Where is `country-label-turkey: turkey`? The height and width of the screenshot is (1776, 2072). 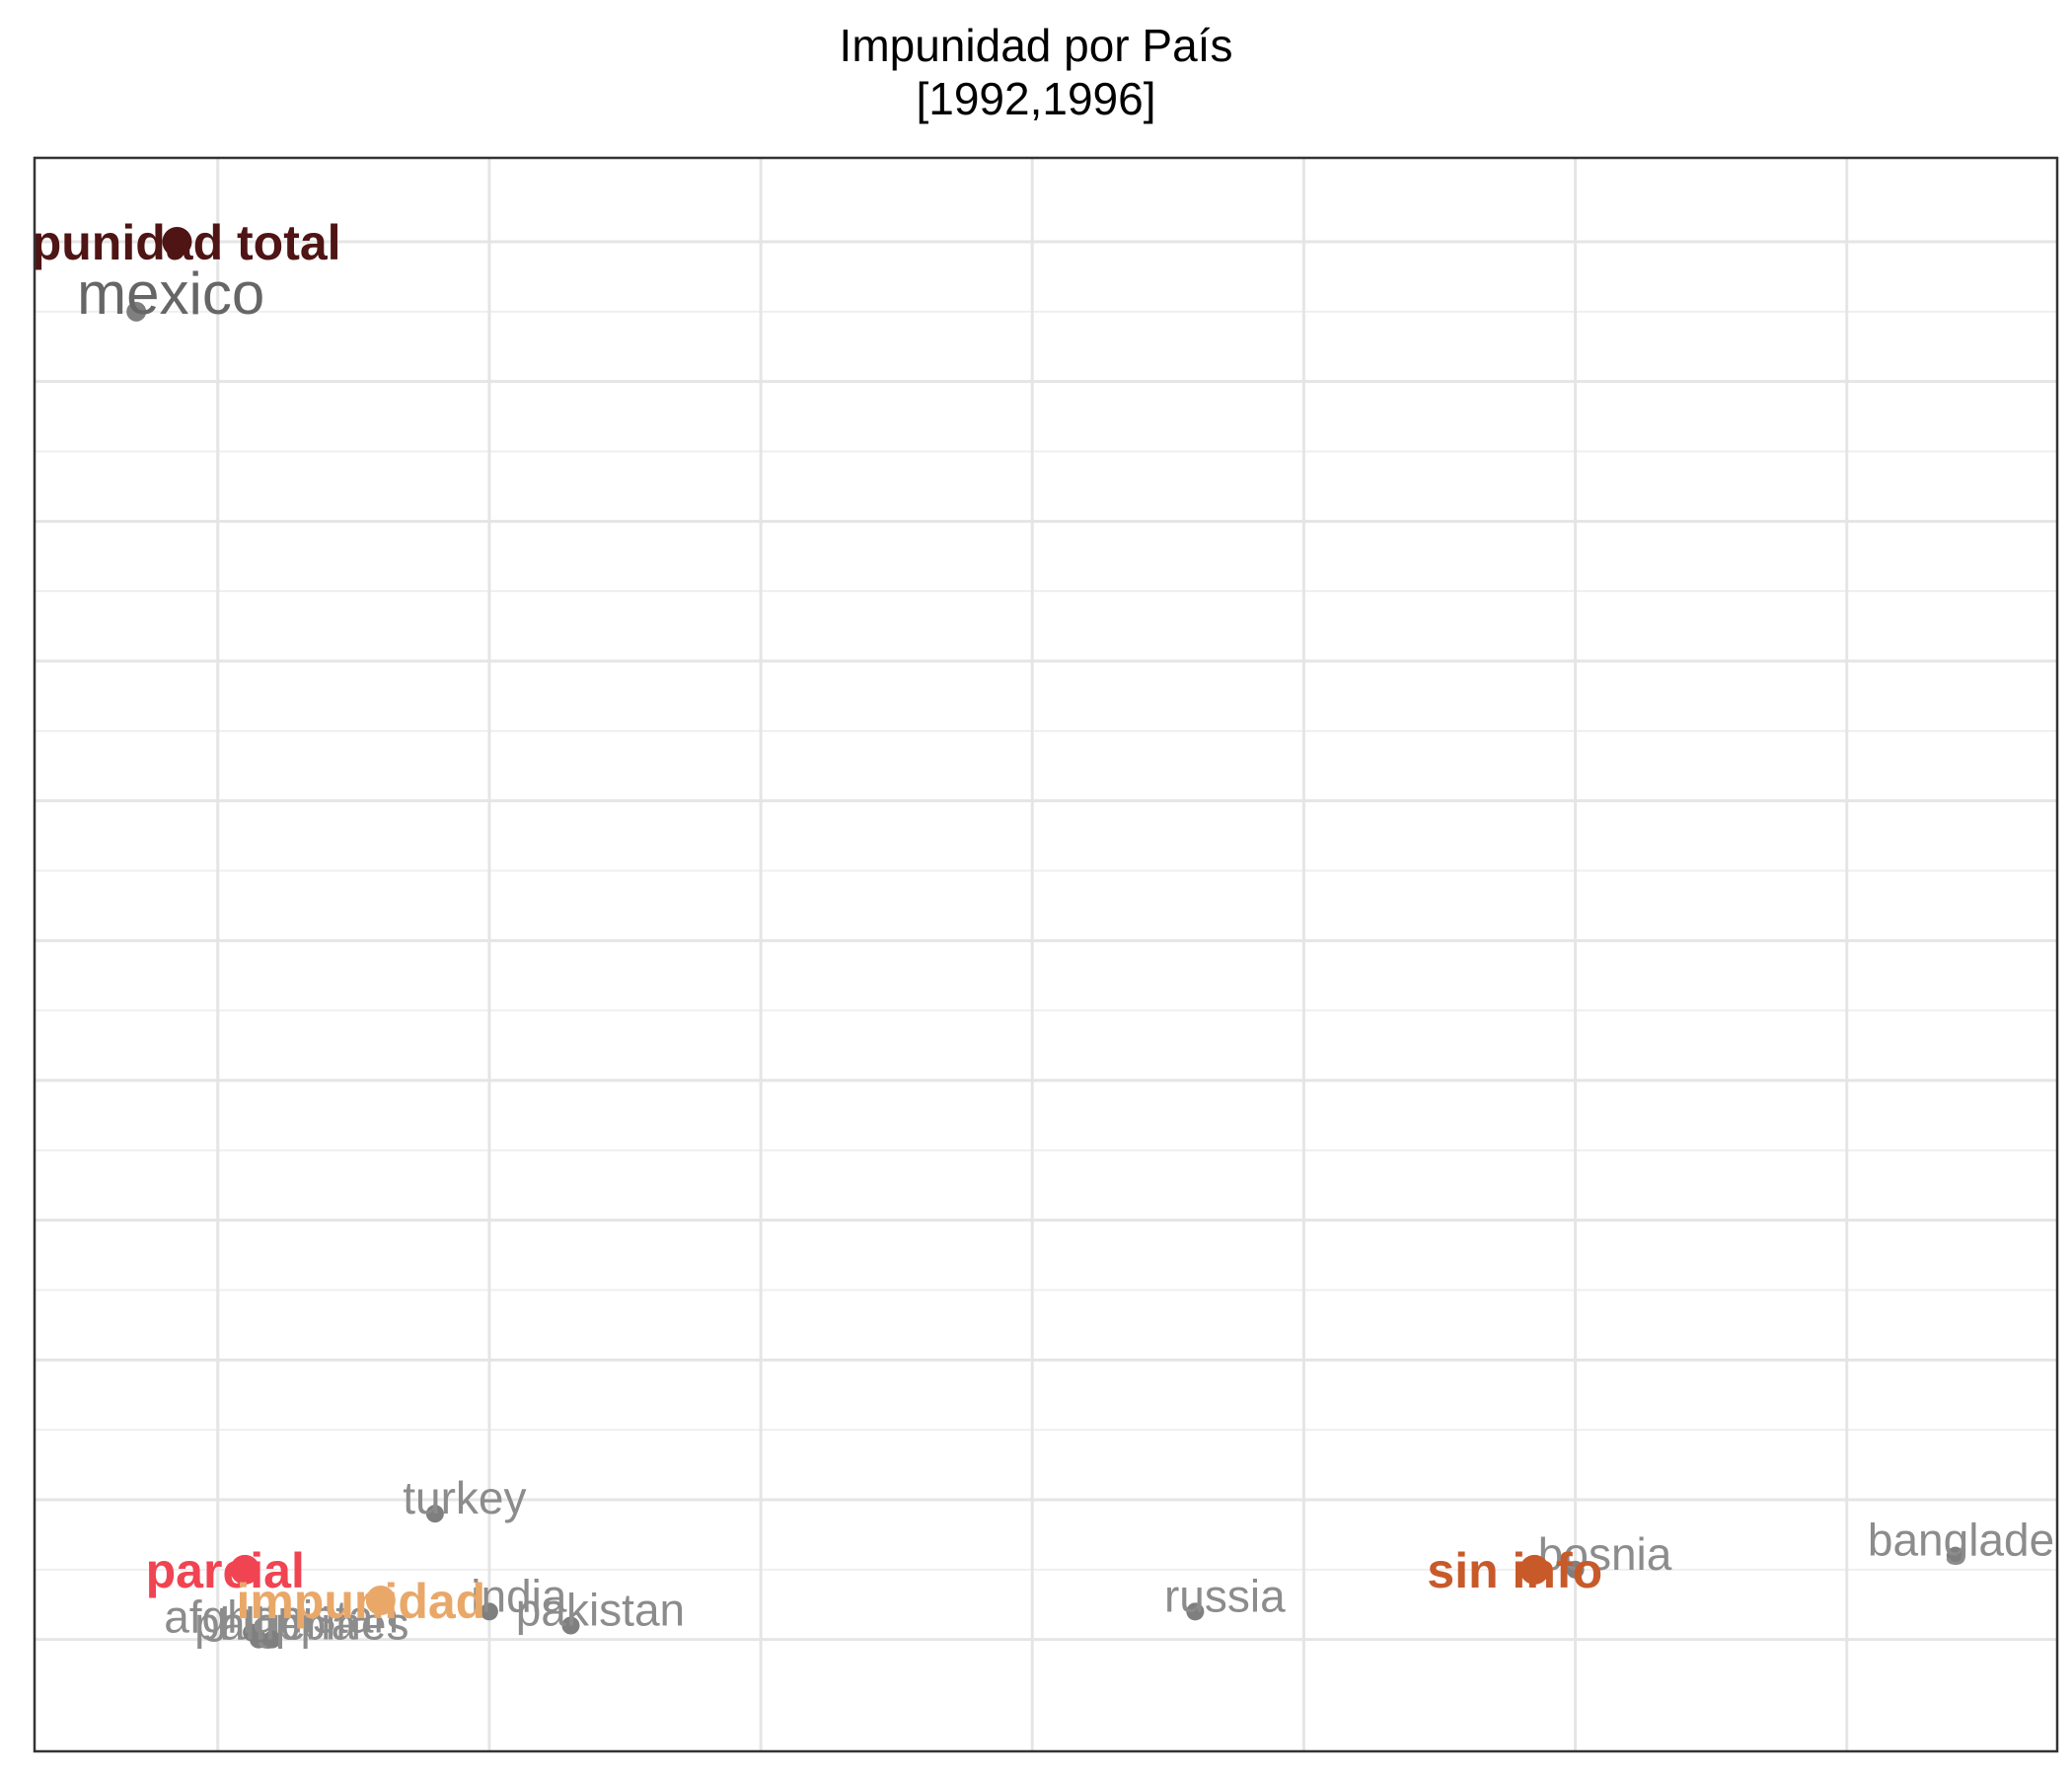 country-label-turkey: turkey is located at coordinates (465, 1498).